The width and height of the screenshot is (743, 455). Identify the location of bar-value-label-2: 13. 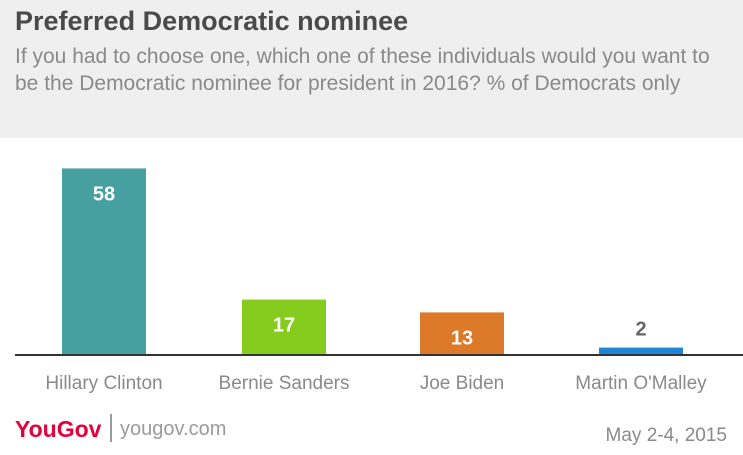
(462, 338).